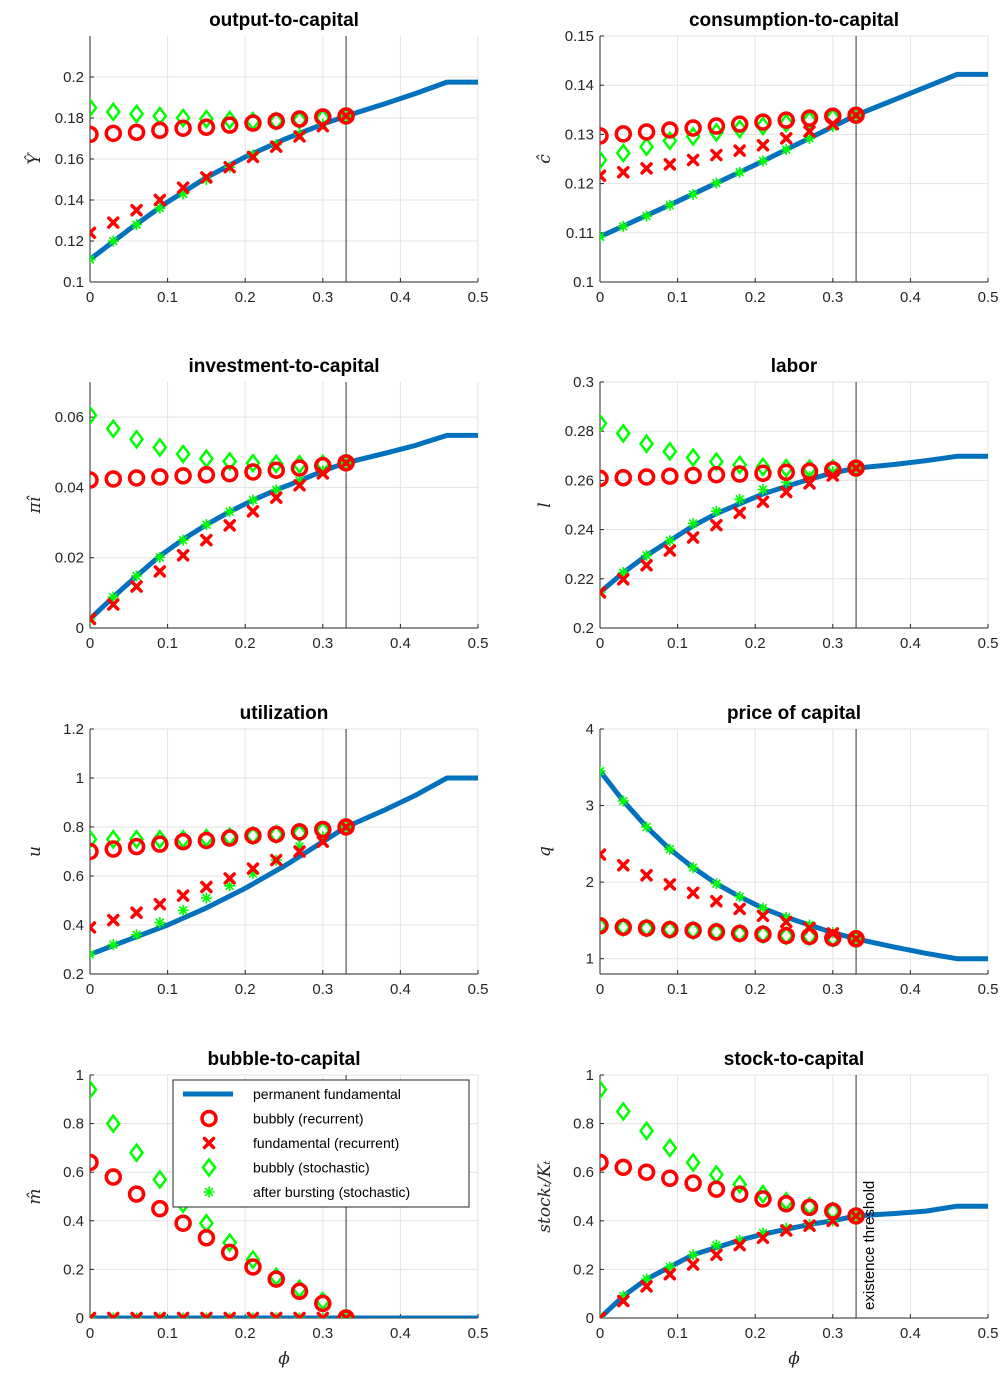 Image resolution: width=1006 pixels, height=1380 pixels. Describe the element at coordinates (579, 579) in the screenshot. I see `y-tick-label: 0.22` at that location.